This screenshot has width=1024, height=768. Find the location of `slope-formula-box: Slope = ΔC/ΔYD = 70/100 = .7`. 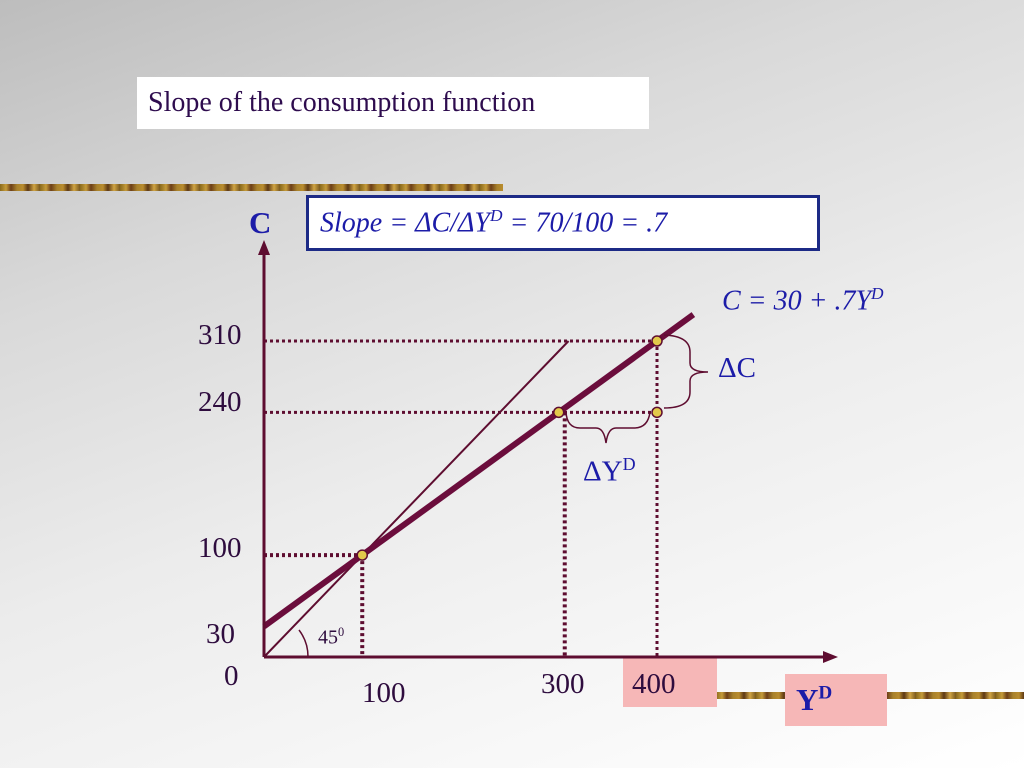

slope-formula-box: Slope = ΔC/ΔYD = 70/100 = .7 is located at coordinates (563, 223).